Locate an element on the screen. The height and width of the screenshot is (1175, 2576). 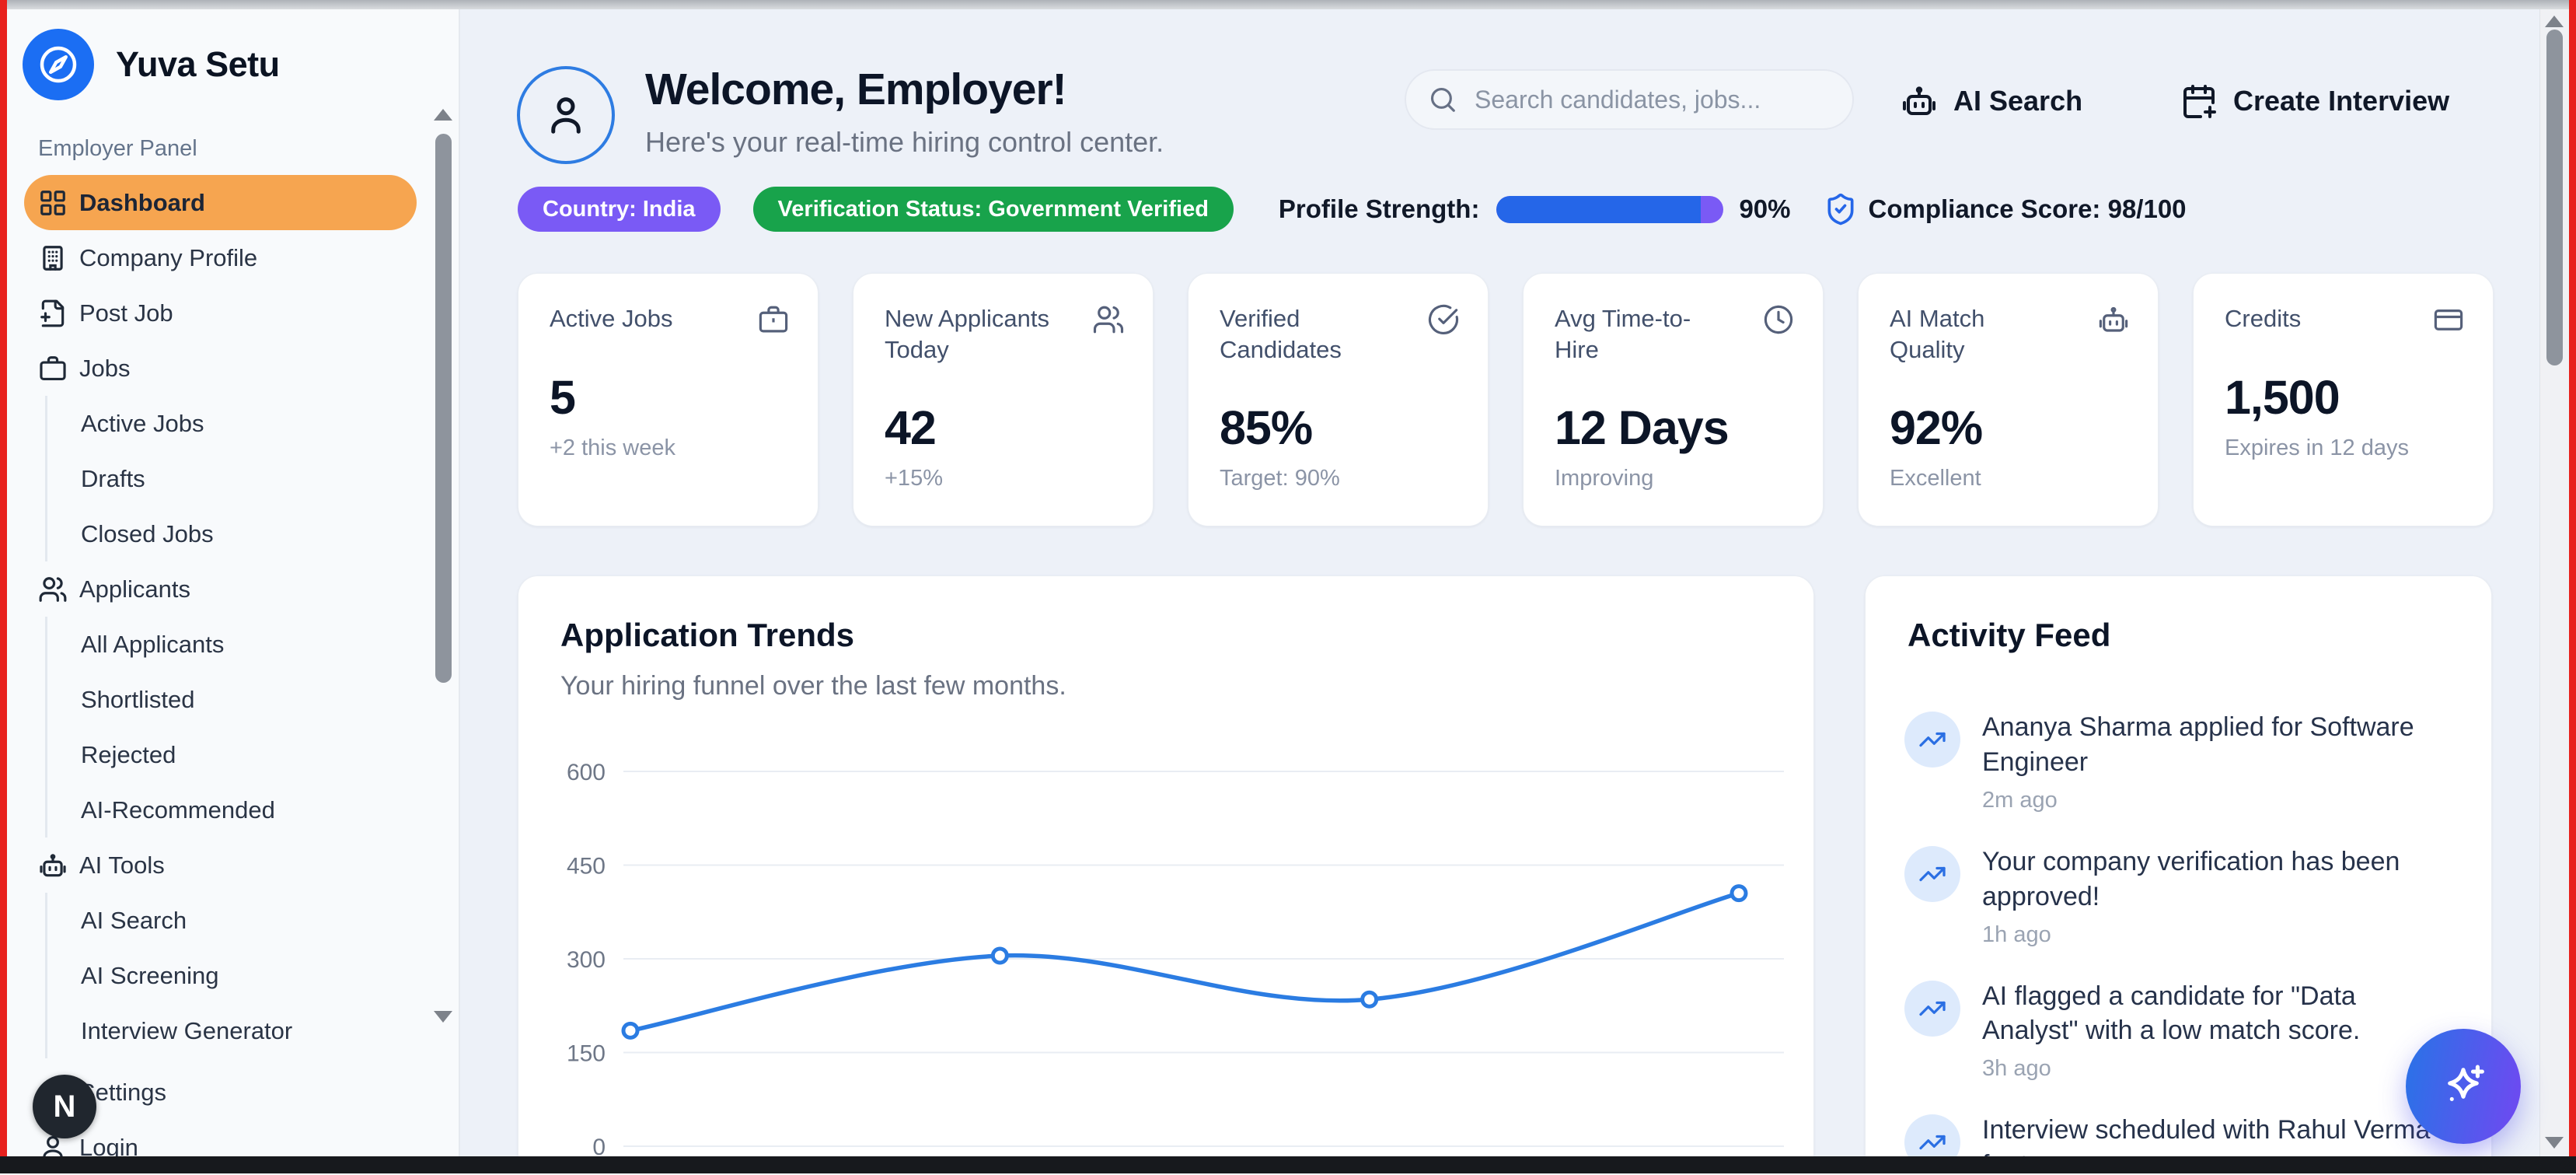
stat-value: 42 is located at coordinates (911, 428).